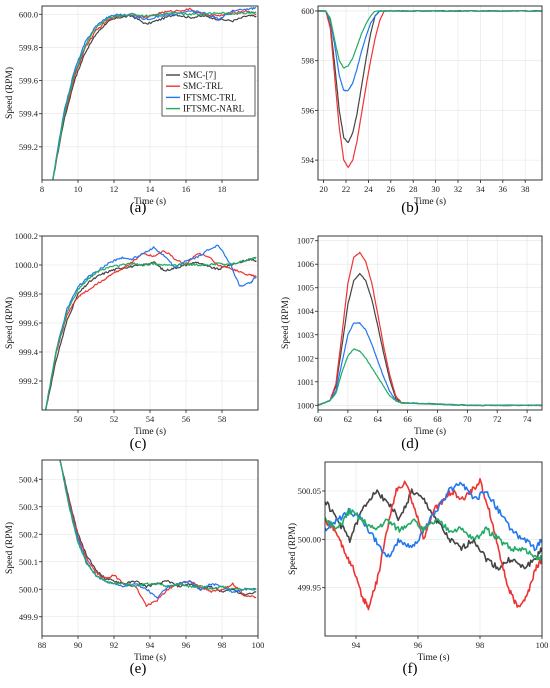  Describe the element at coordinates (186, 189) in the screenshot. I see `x-tick-label: 16` at that location.